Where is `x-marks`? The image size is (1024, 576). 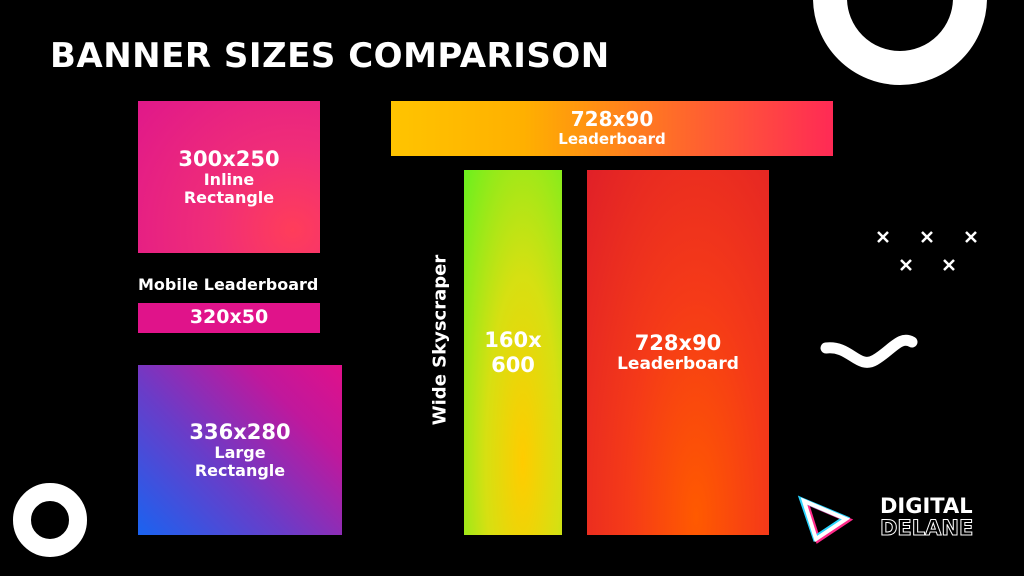 x-marks is located at coordinates (927, 251).